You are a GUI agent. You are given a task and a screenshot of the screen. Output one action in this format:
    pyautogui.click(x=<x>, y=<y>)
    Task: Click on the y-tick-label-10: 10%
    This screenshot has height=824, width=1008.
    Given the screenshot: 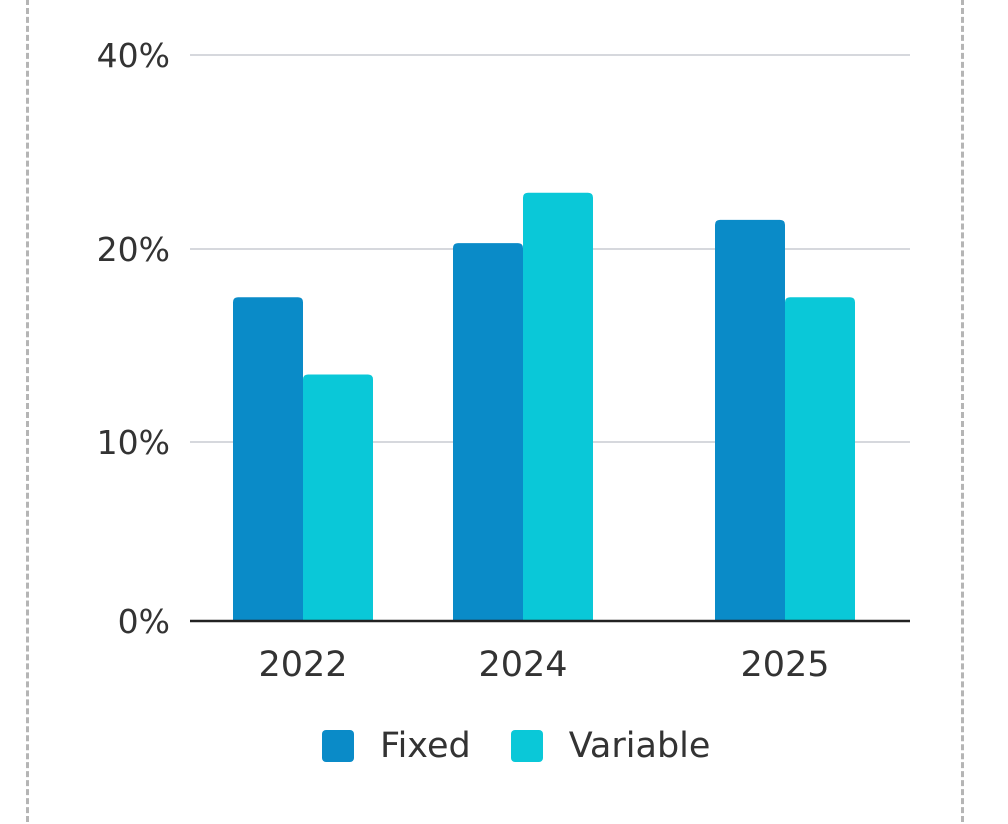 What is the action you would take?
    pyautogui.click(x=133, y=442)
    